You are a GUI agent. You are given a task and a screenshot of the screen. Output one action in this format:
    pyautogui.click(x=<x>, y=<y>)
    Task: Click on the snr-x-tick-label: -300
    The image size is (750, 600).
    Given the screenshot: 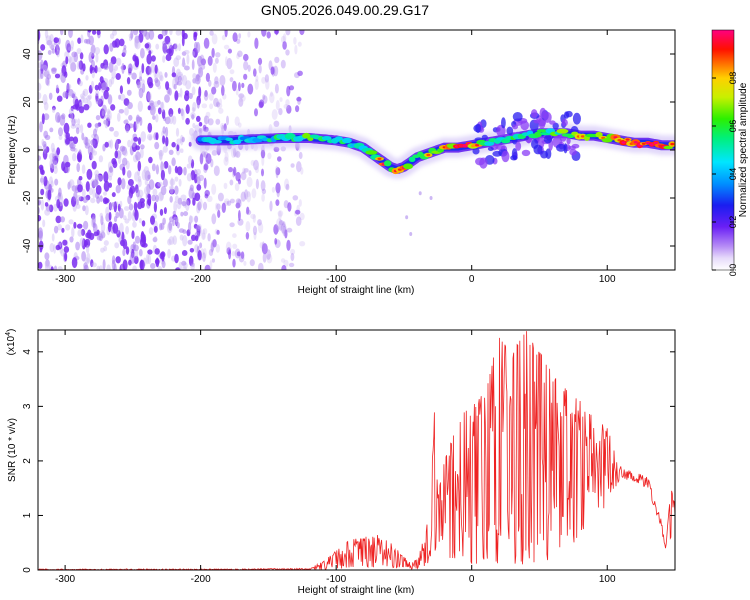 What is the action you would take?
    pyautogui.click(x=65, y=579)
    